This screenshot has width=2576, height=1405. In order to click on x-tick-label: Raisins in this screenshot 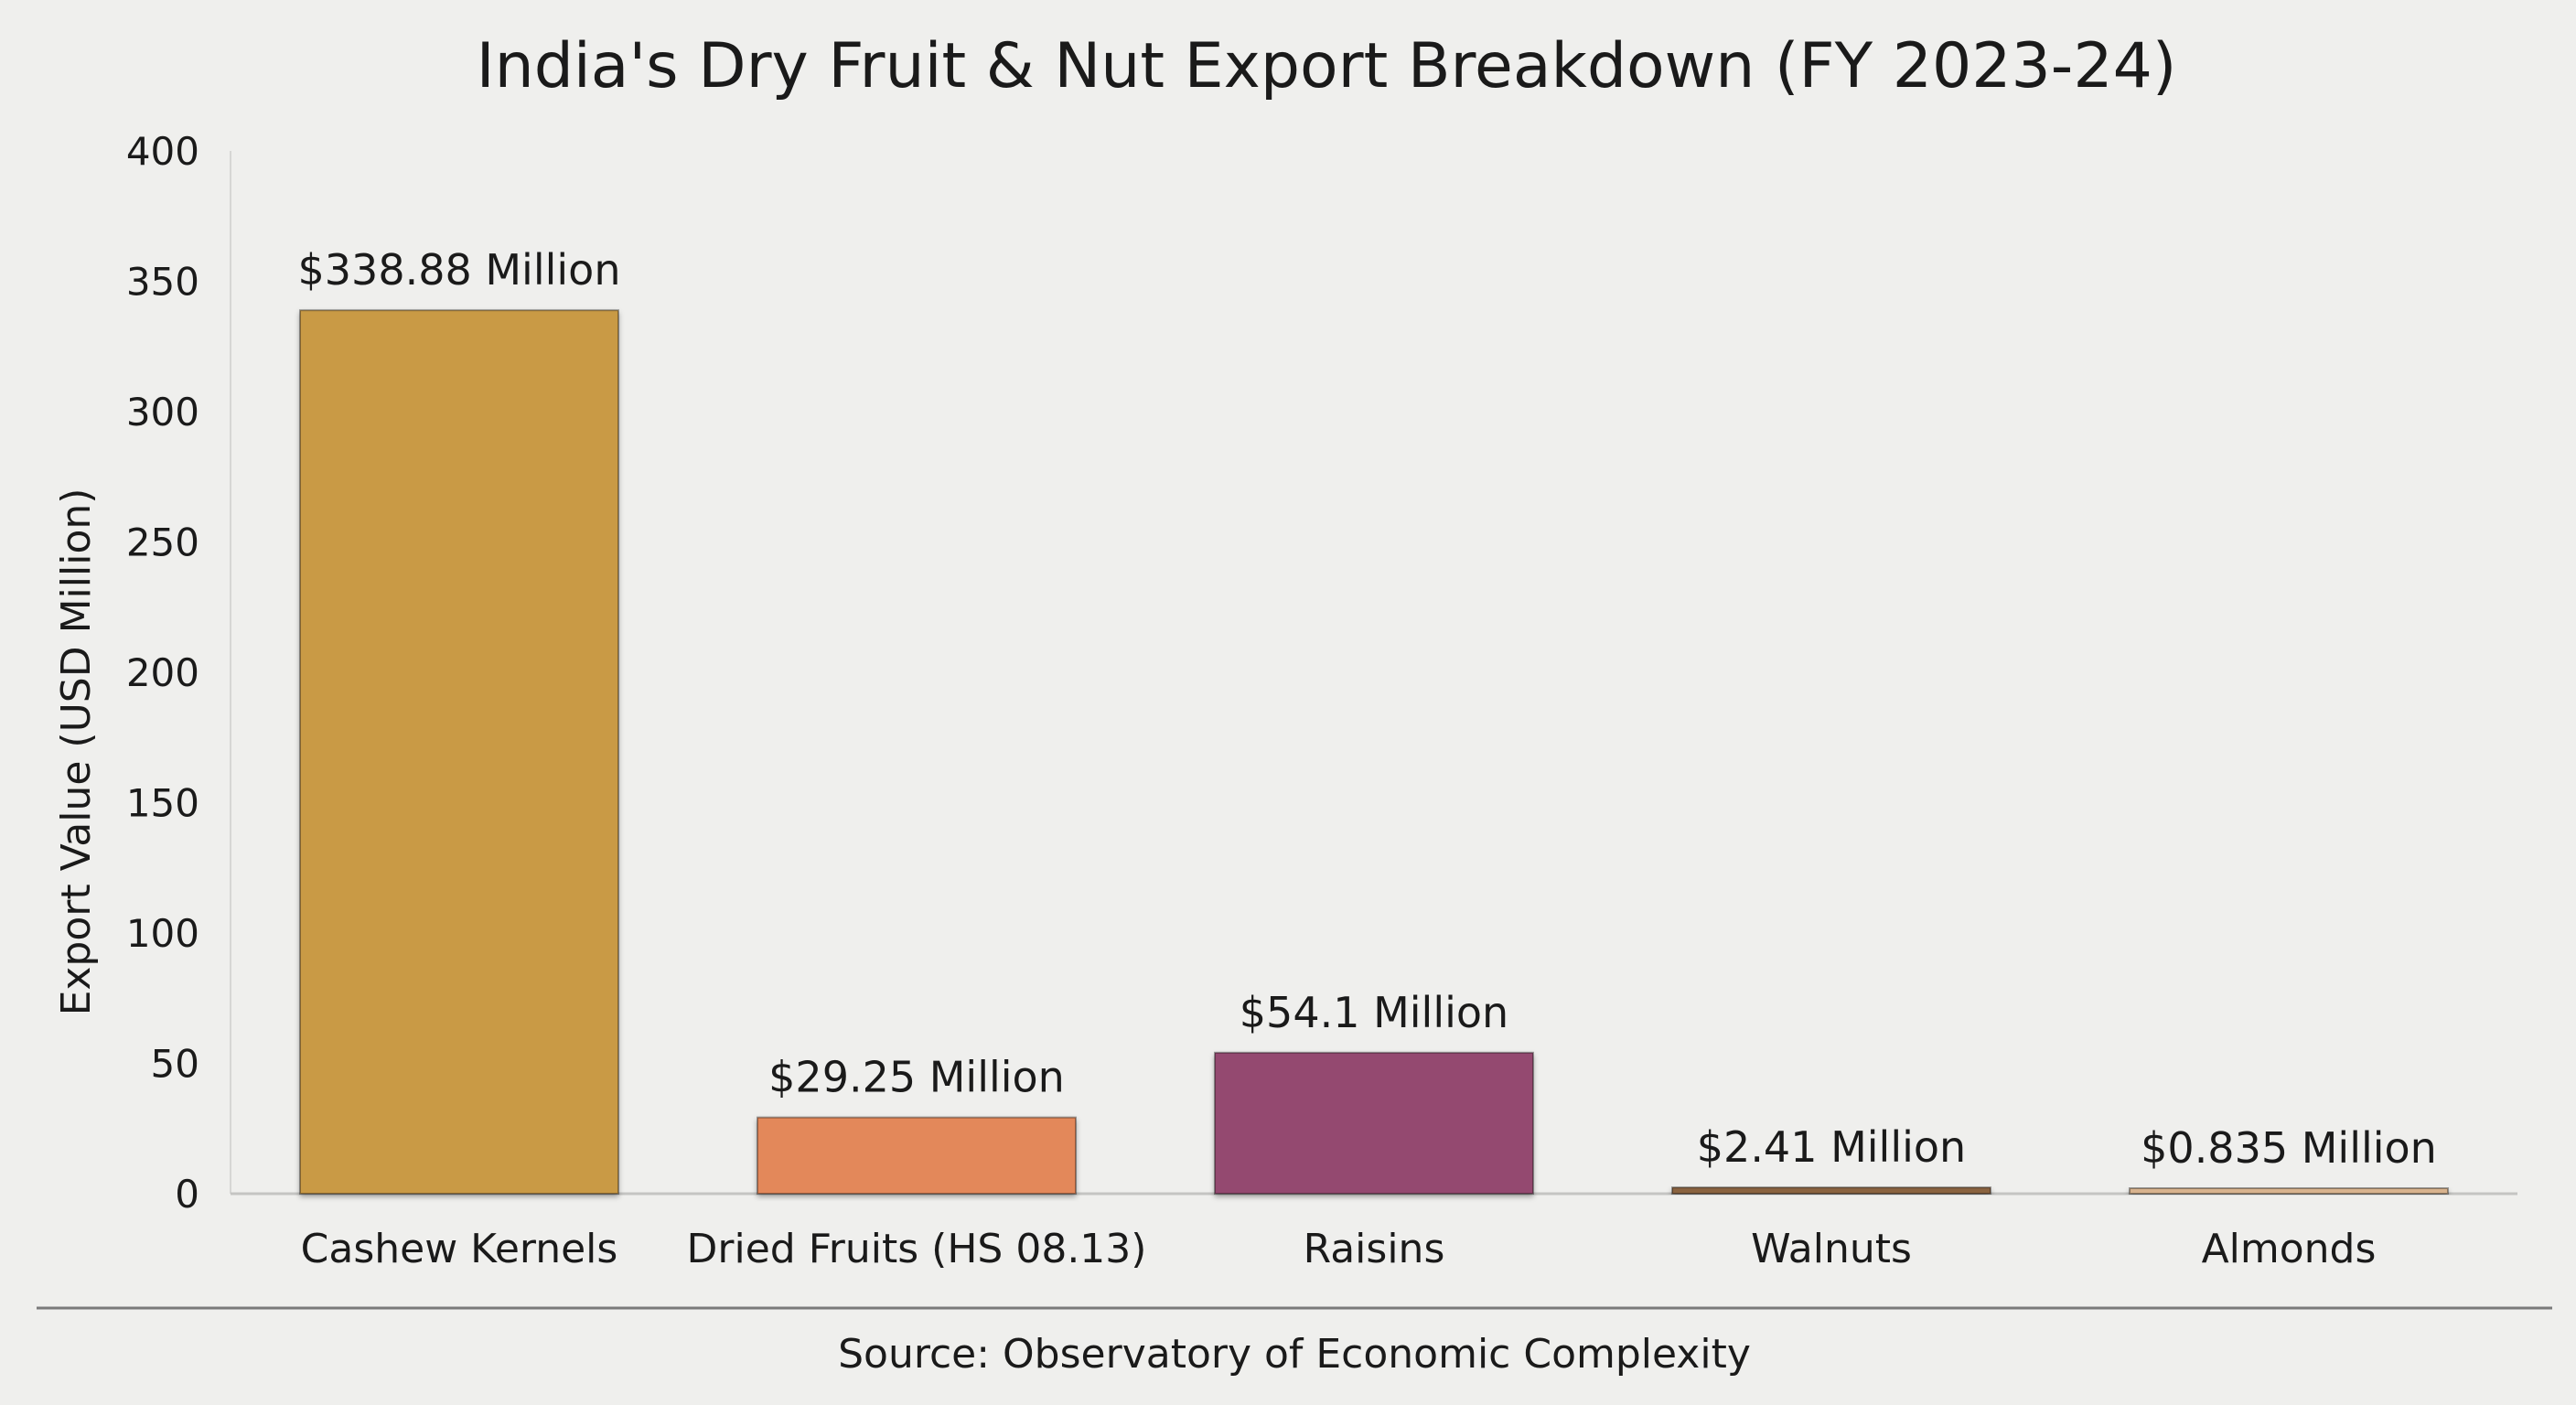, I will do `click(1375, 1249)`.